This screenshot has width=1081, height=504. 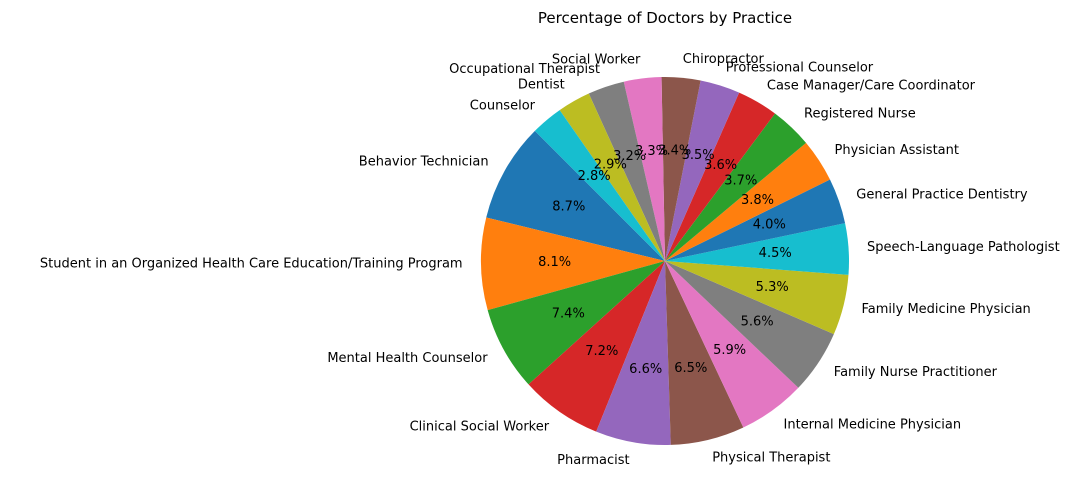 I want to click on slice-label: Professional Counselor, so click(x=800, y=67).